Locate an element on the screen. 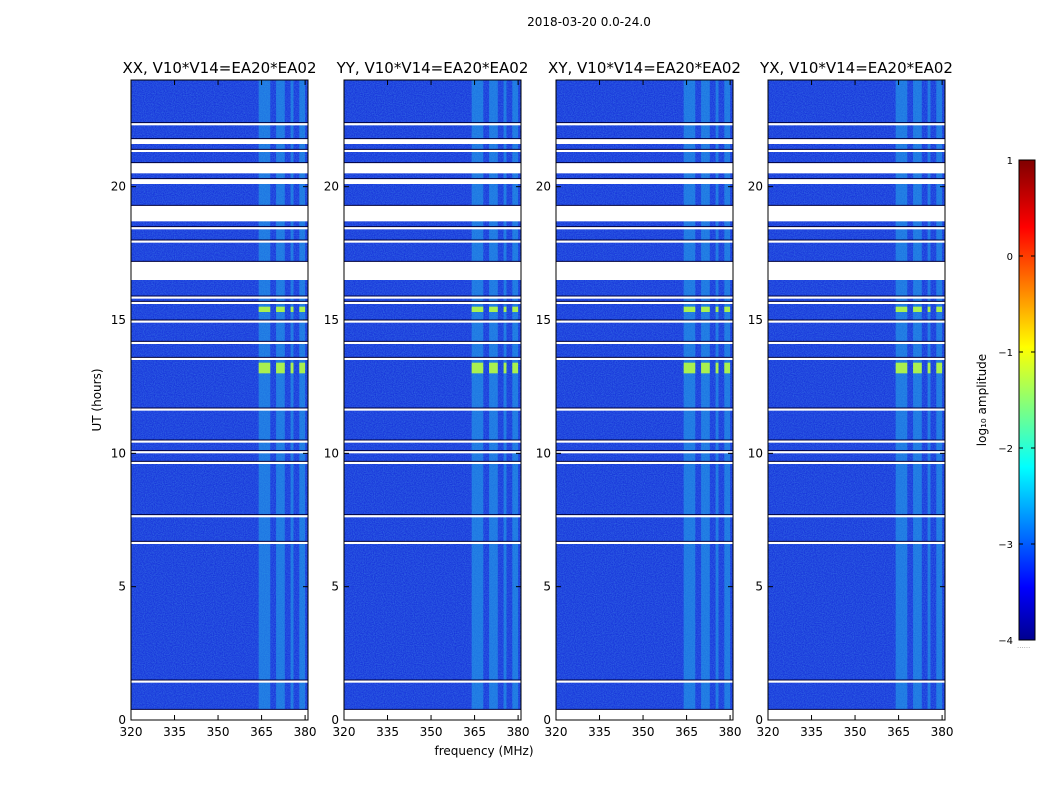 The height and width of the screenshot is (800, 1050). y-tick-label: 10 is located at coordinates (543, 453).